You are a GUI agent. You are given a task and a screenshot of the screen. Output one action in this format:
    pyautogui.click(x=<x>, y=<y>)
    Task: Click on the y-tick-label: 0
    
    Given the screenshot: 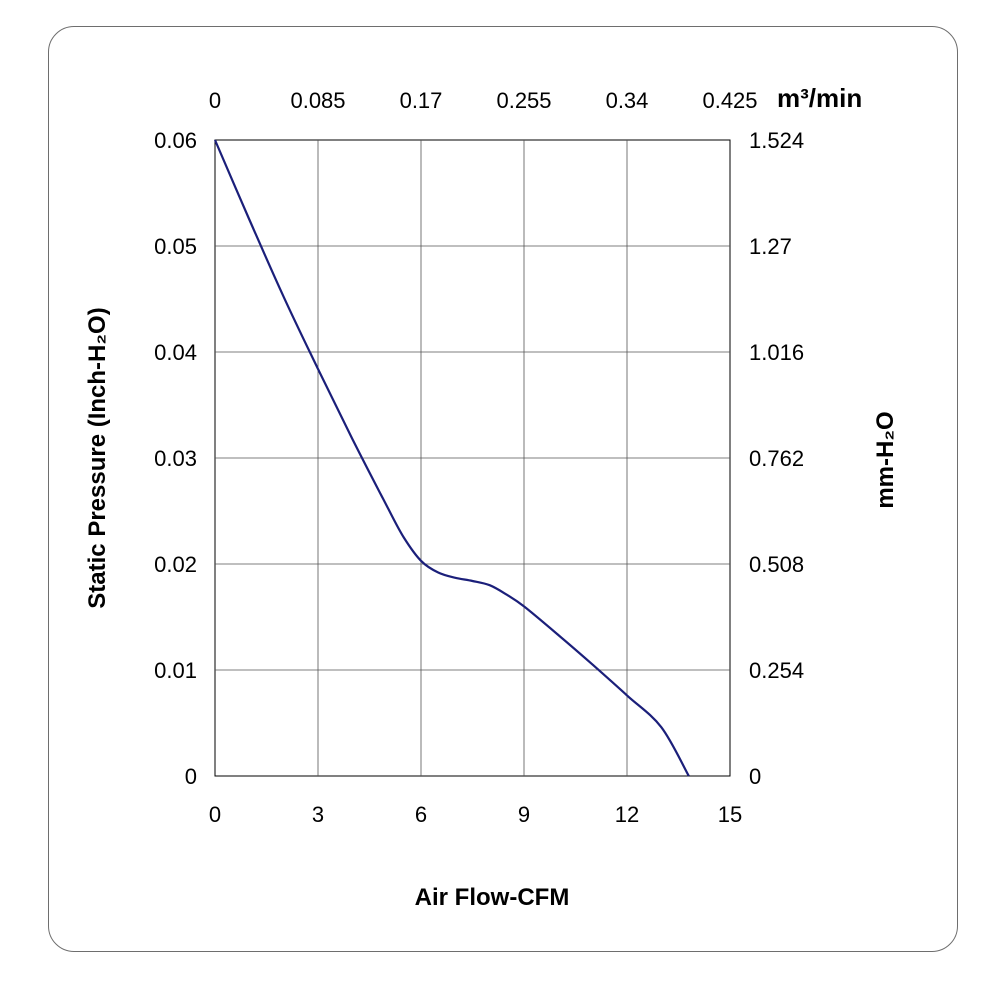 What is the action you would take?
    pyautogui.click(x=191, y=776)
    